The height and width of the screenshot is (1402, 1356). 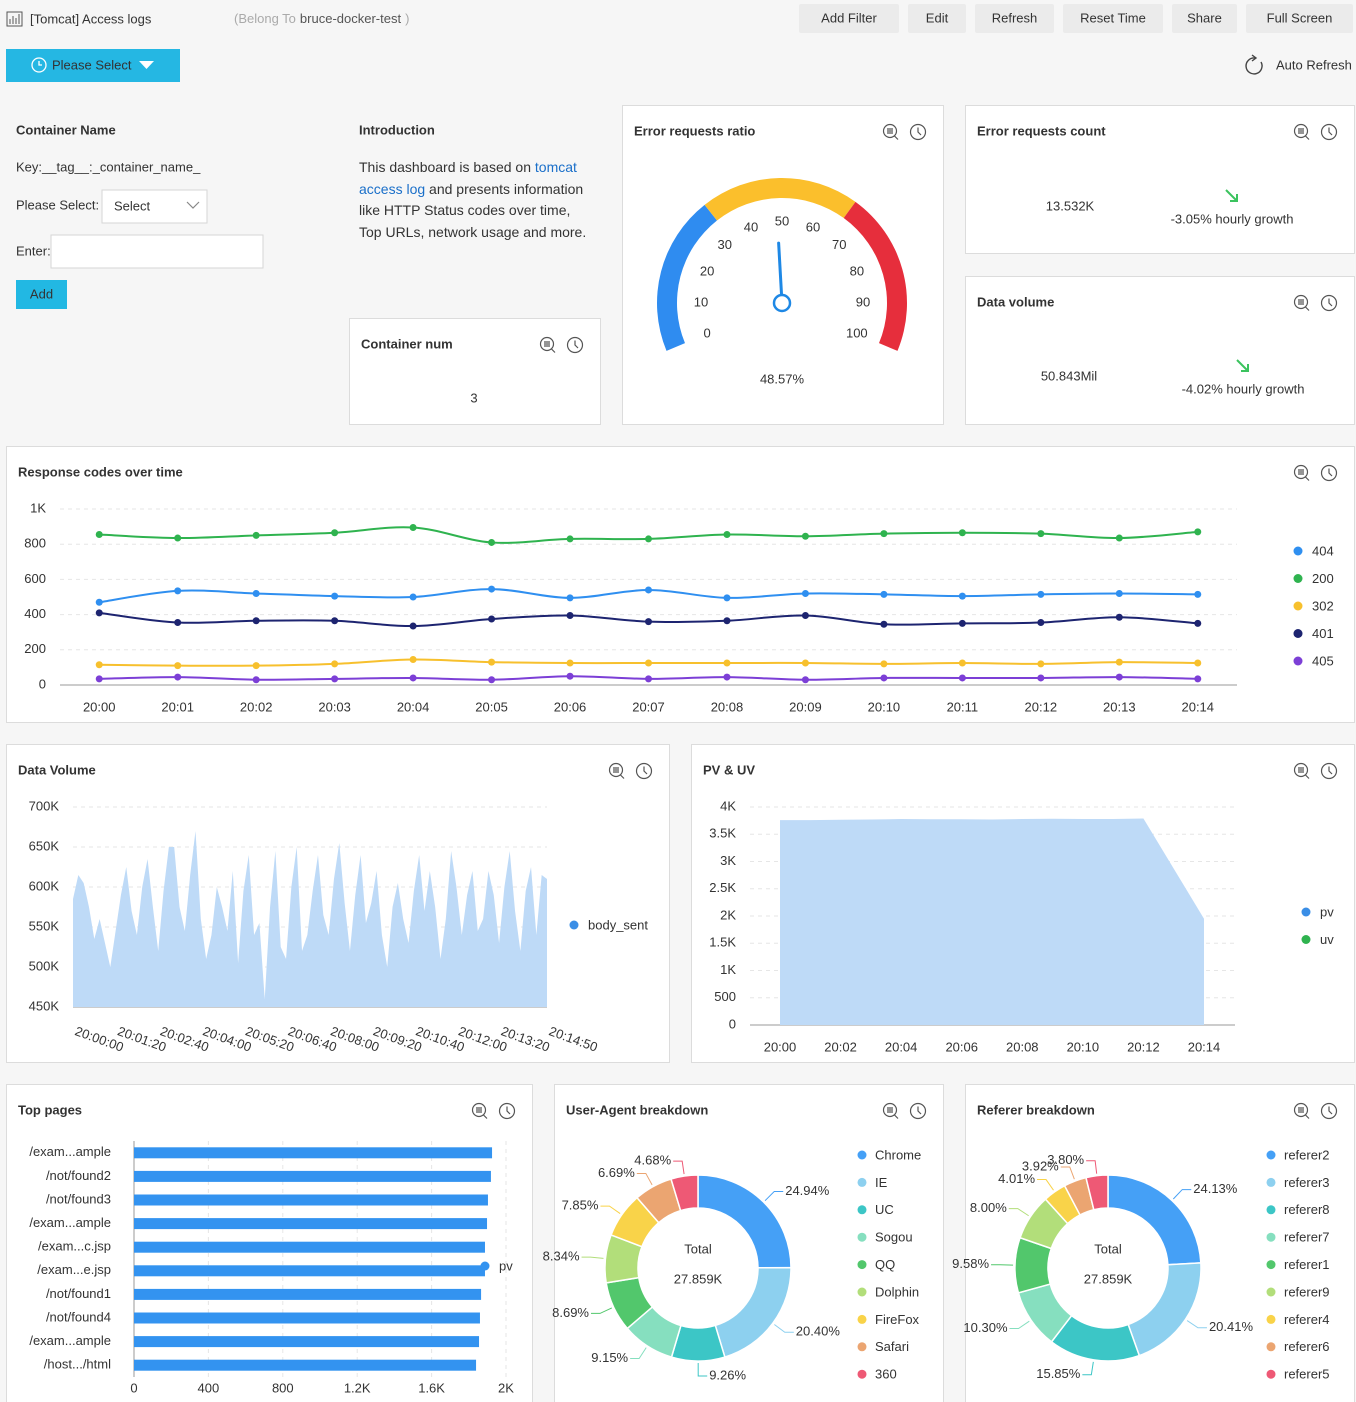 What do you see at coordinates (570, 706) in the screenshot?
I see `x-tick-label: 20:06` at bounding box center [570, 706].